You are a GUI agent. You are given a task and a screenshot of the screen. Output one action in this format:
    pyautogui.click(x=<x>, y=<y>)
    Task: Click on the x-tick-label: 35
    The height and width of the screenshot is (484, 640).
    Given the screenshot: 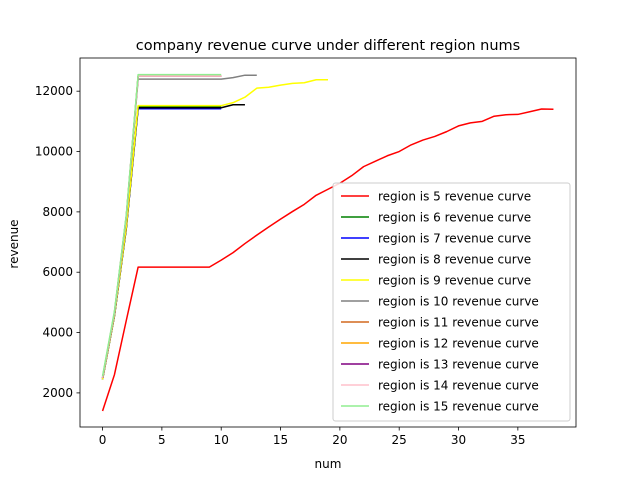 What is the action you would take?
    pyautogui.click(x=517, y=440)
    